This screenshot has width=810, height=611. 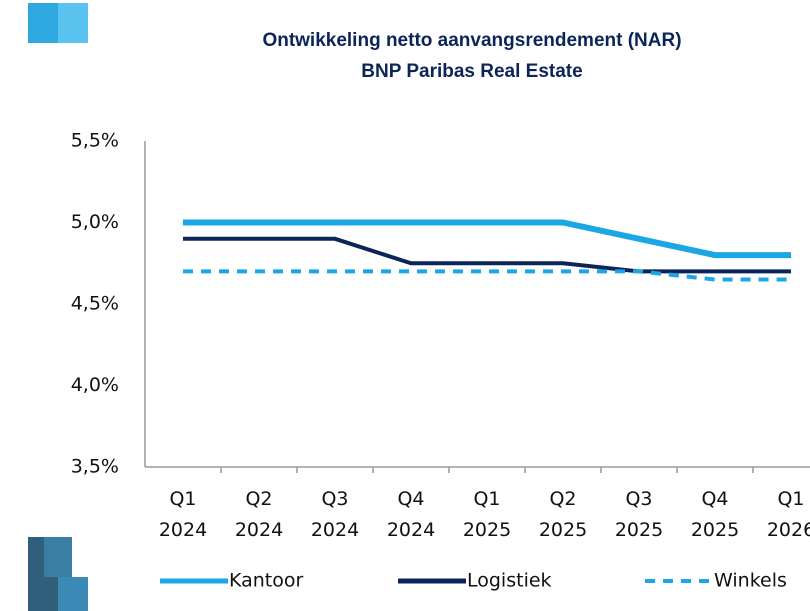 I want to click on x-tick-label: Q2 2025, so click(x=563, y=514).